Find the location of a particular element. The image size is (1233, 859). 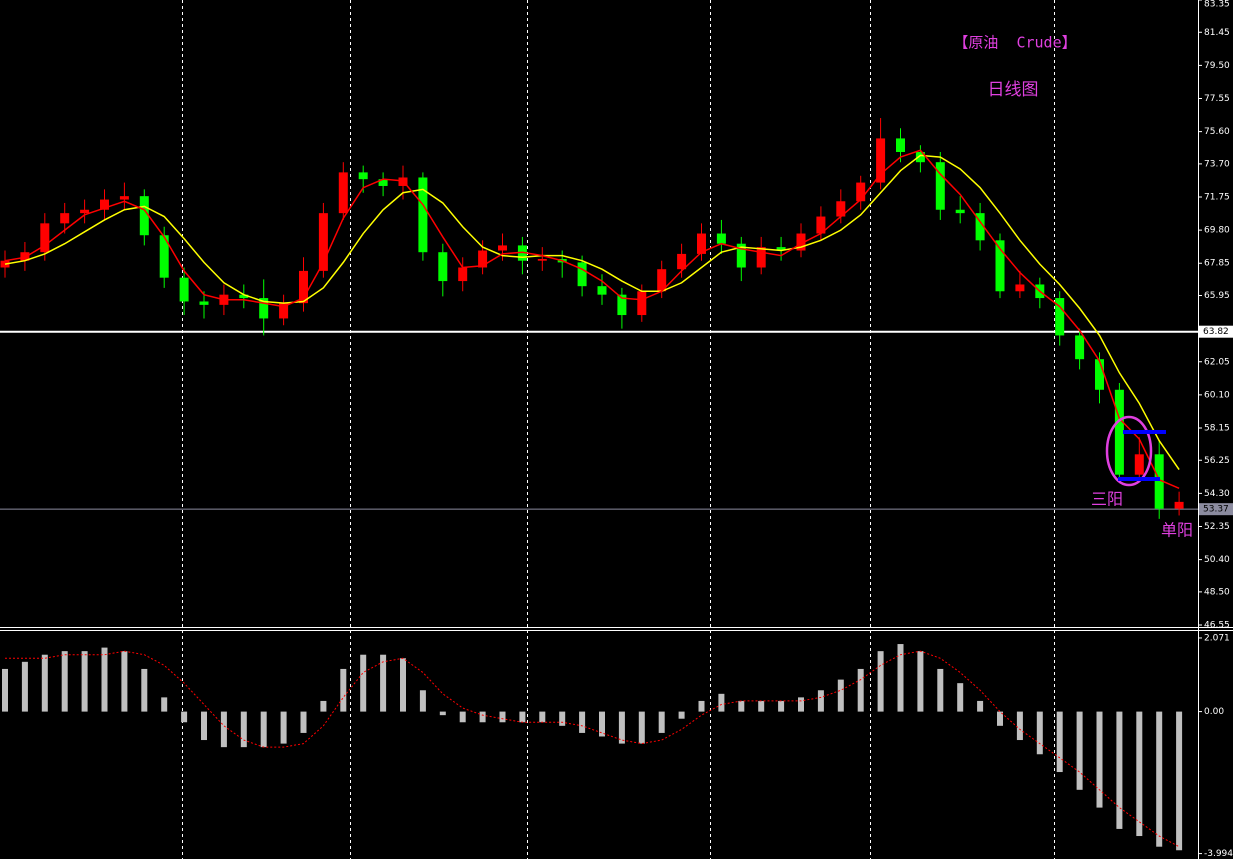

y-tick-label: 56.25 is located at coordinates (1217, 461).